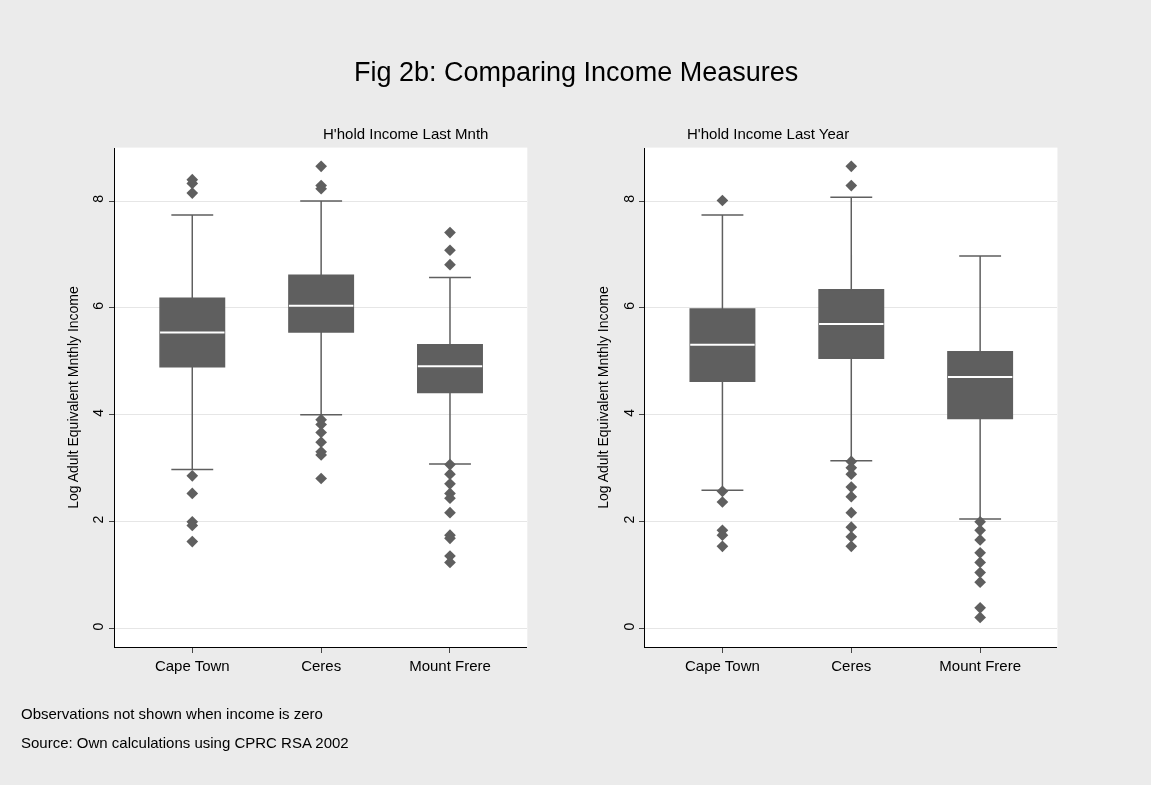 Image resolution: width=1151 pixels, height=785 pixels. Describe the element at coordinates (185, 742) in the screenshot. I see `source-note: Source: Own calculations using CPRC RSA 2002` at that location.